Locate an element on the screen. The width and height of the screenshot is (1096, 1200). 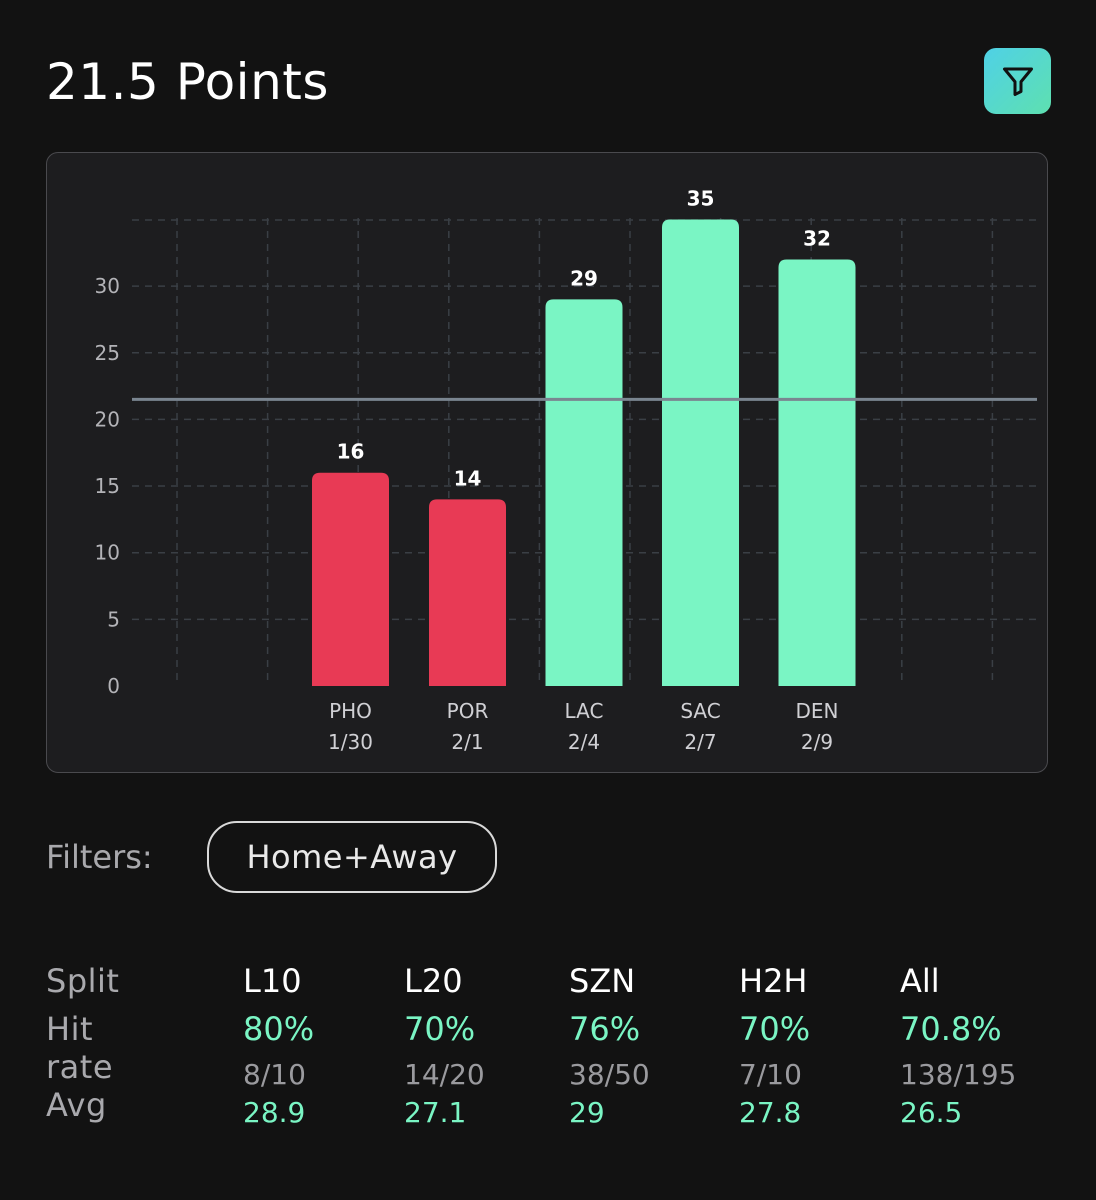
bar-por is located at coordinates (467, 592).